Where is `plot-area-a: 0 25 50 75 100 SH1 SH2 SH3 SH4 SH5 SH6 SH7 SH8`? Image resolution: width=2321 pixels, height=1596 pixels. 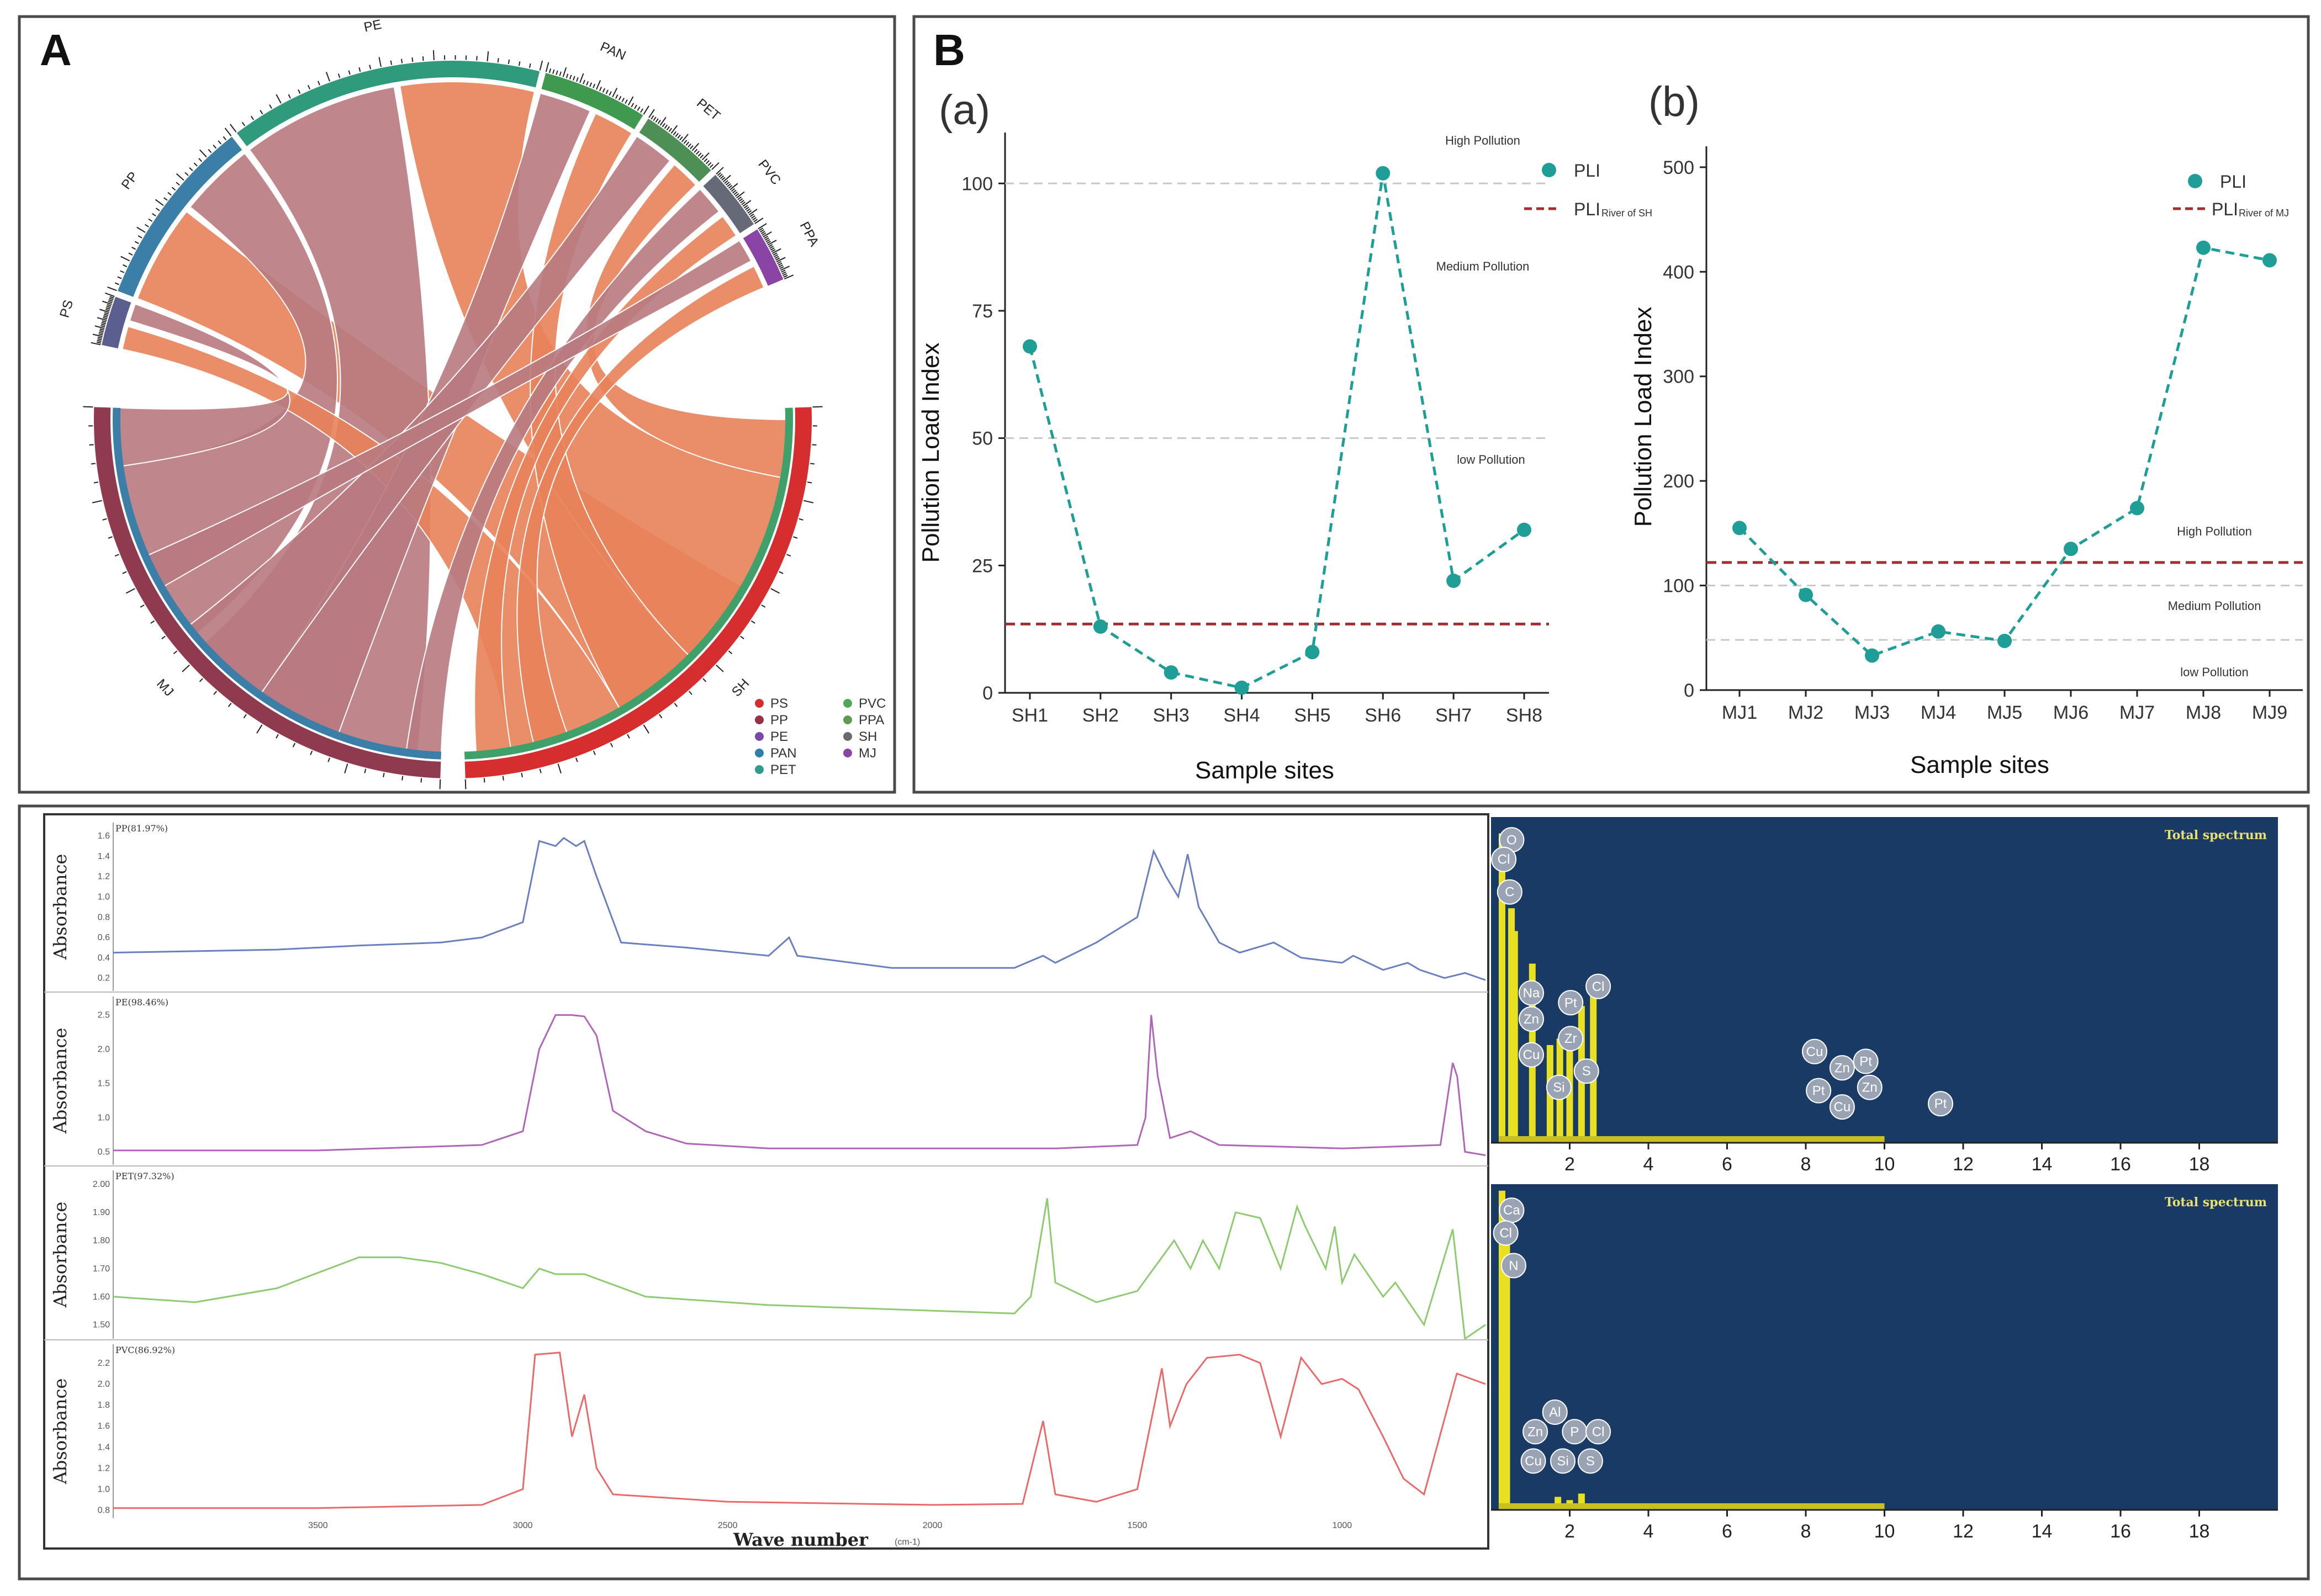
plot-area-a: 0 25 50 75 100 SH1 SH2 SH3 SH4 SH5 SH6 SH7 SH8 is located at coordinates (1255, 429).